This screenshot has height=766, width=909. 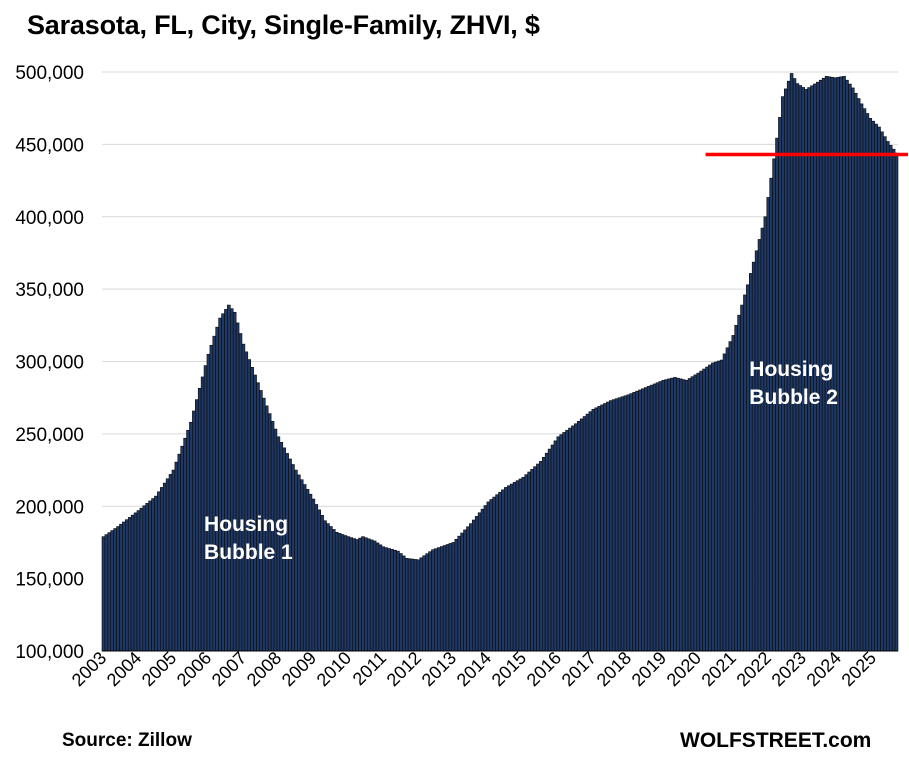 I want to click on x-tick-label: 2023, so click(x=789, y=669).